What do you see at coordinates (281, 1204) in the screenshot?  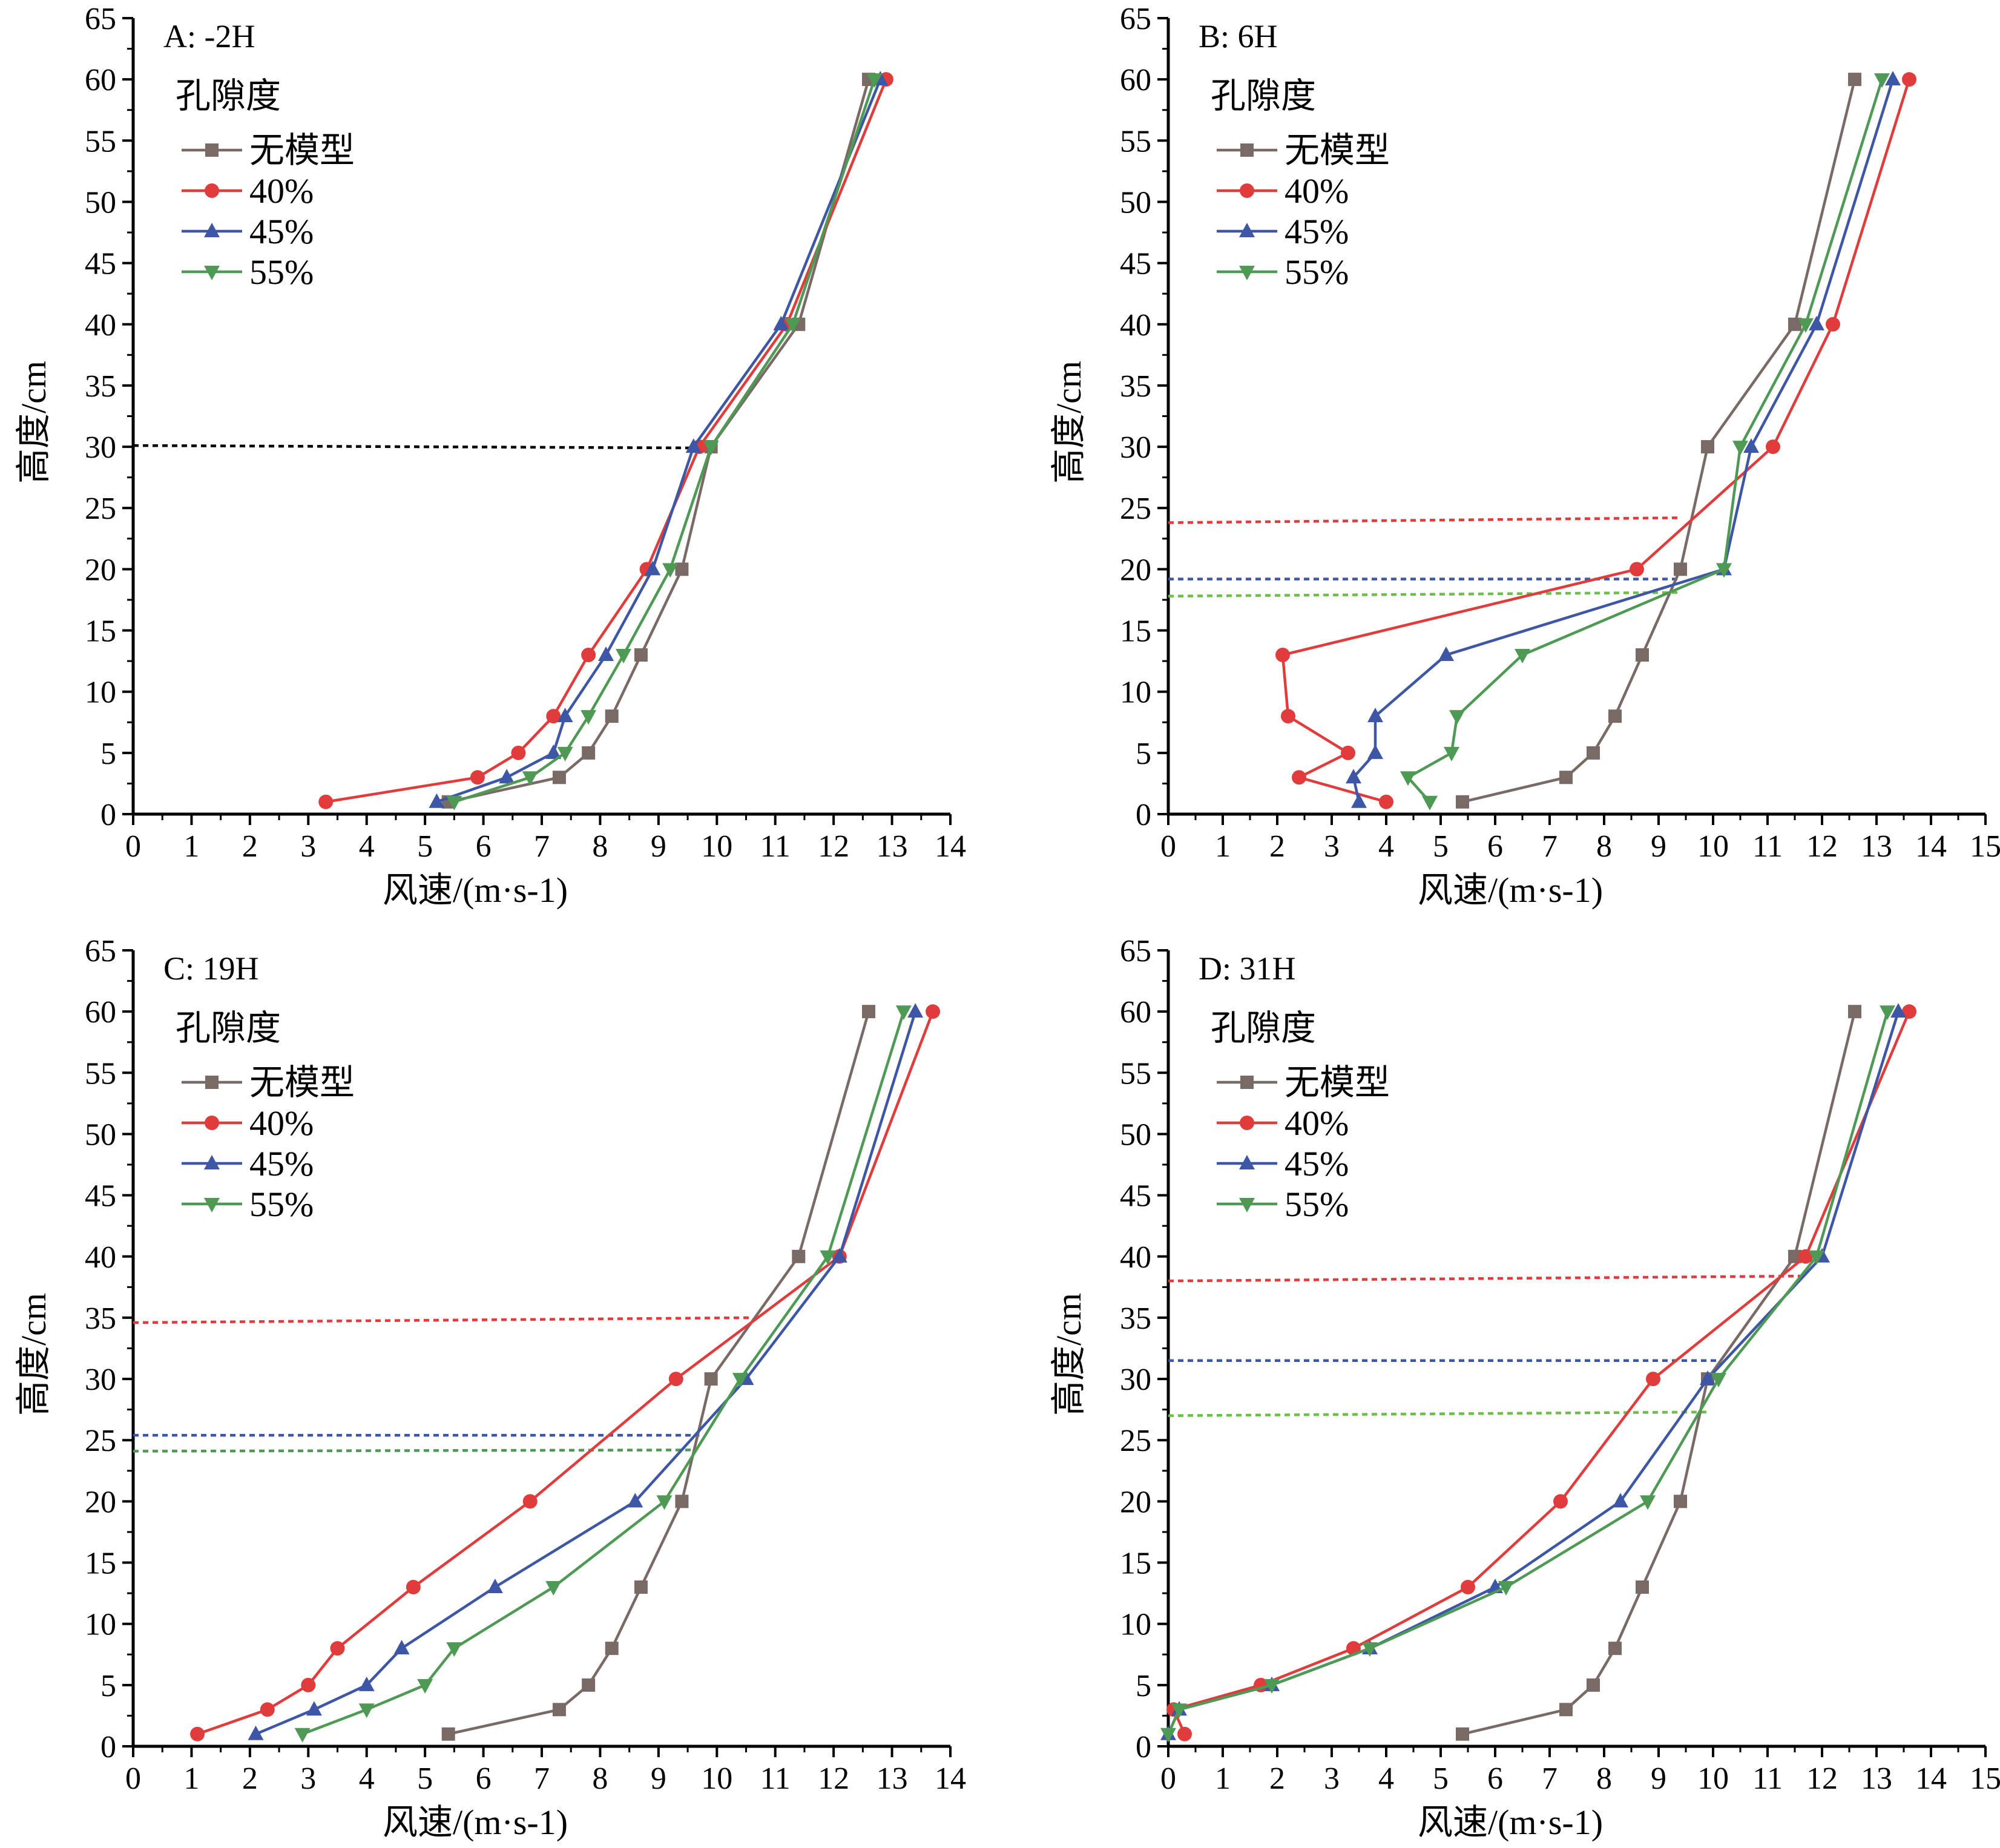 I see `legend-label: 55%` at bounding box center [281, 1204].